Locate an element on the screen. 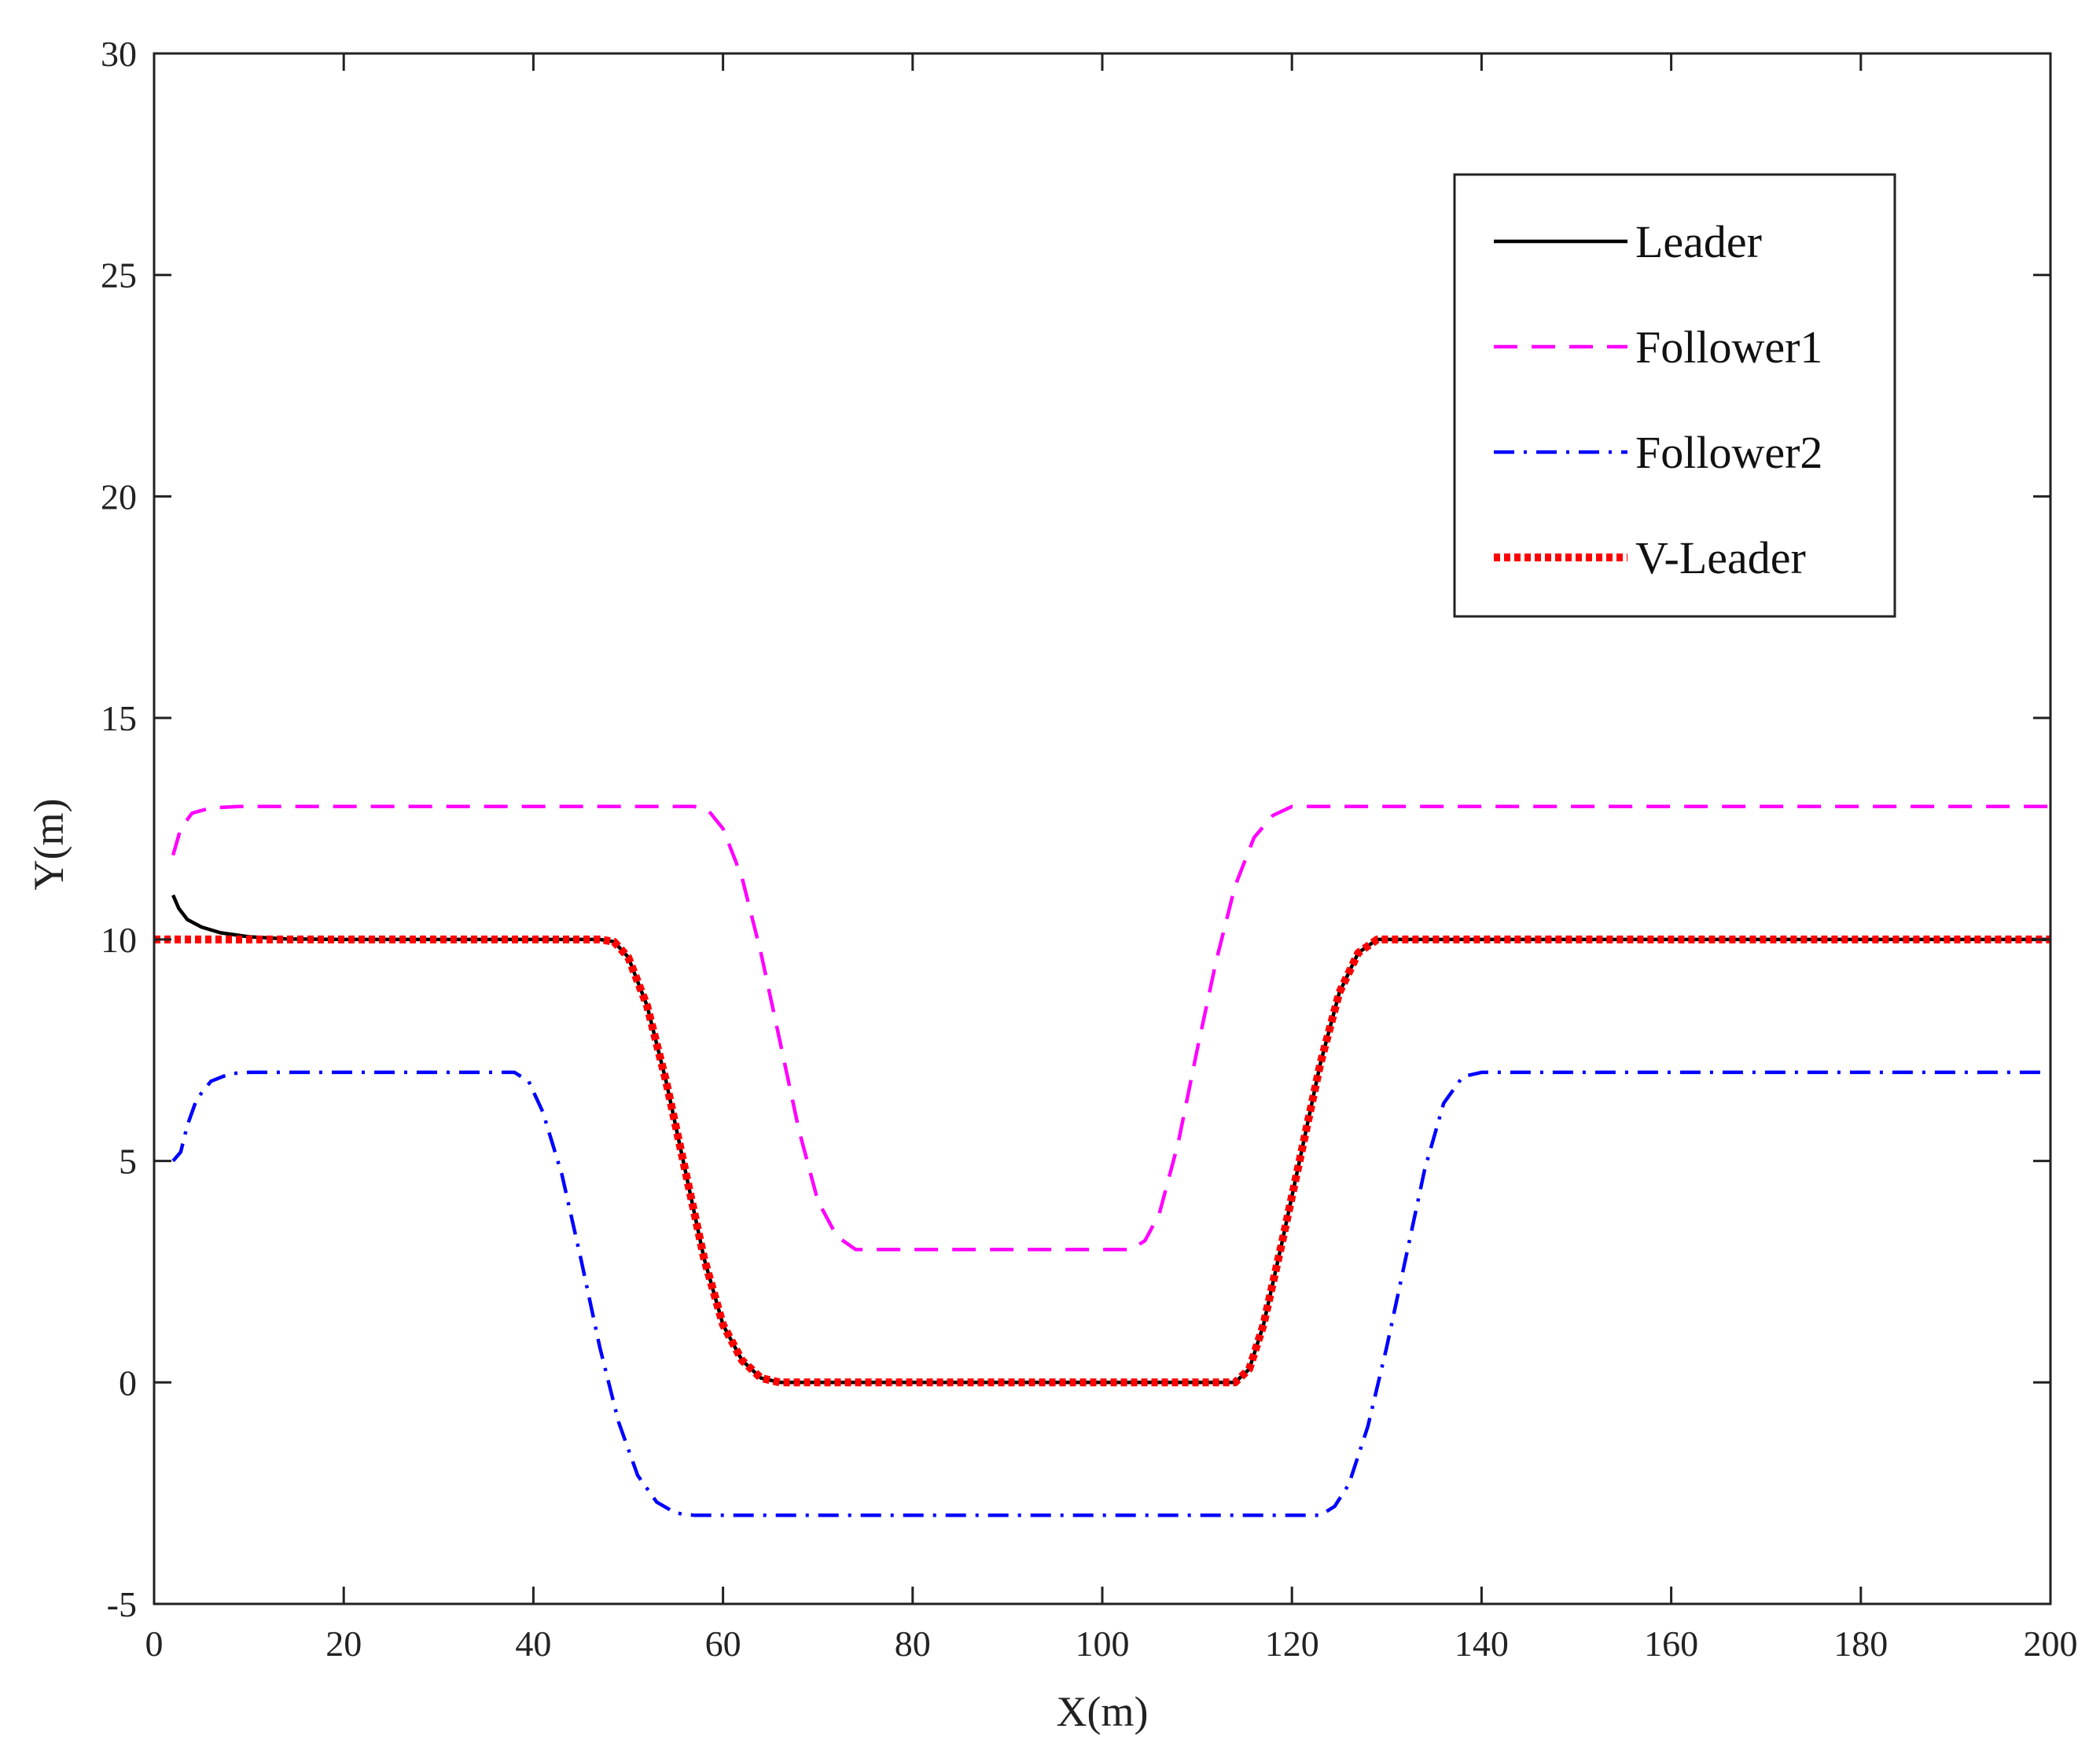  legend-label-follower2: Follower2 is located at coordinates (1728, 452).